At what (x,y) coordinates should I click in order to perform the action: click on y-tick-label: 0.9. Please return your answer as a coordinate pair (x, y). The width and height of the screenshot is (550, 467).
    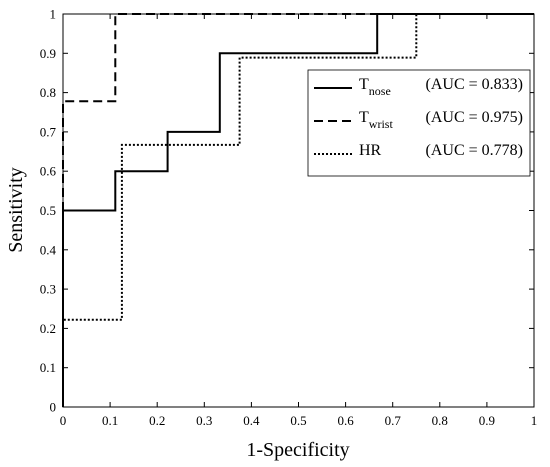
    Looking at the image, I should click on (48, 53).